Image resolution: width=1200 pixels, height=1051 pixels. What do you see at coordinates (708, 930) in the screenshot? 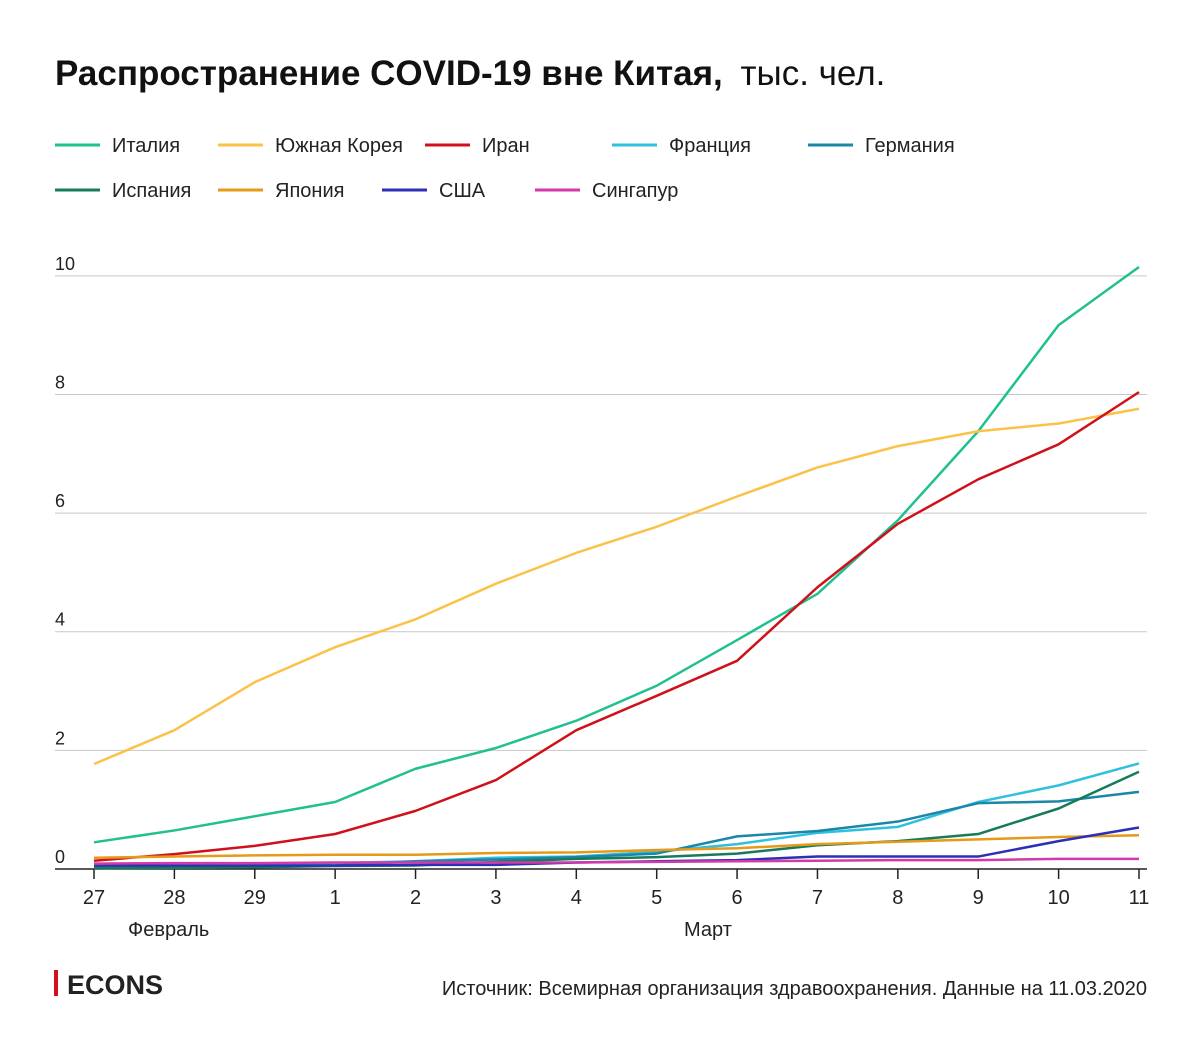
I see `month-label: Март` at bounding box center [708, 930].